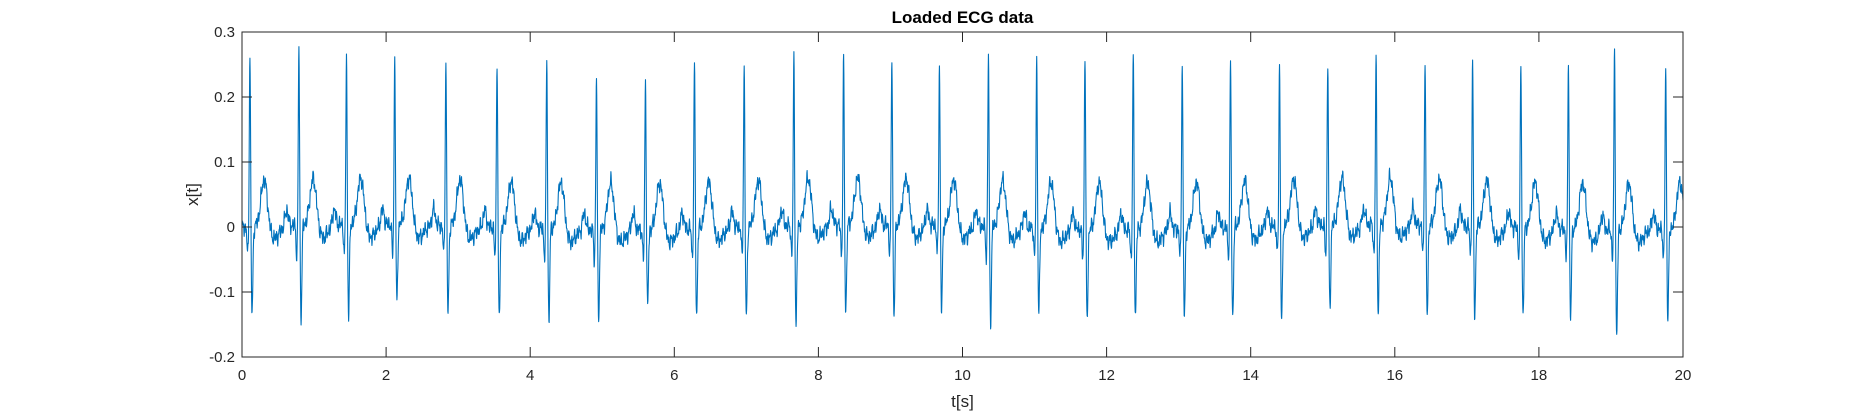  Describe the element at coordinates (242, 375) in the screenshot. I see `x-tick-label: 0` at that location.